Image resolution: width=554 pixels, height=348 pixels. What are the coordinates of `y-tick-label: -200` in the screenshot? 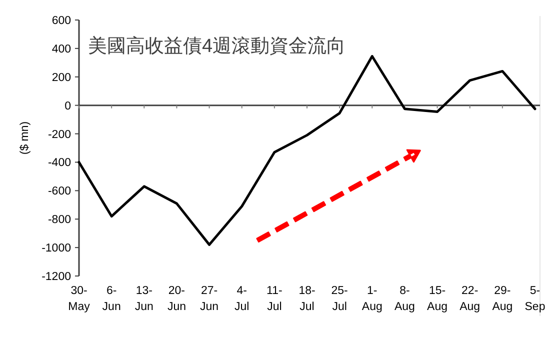 It's located at (59, 134).